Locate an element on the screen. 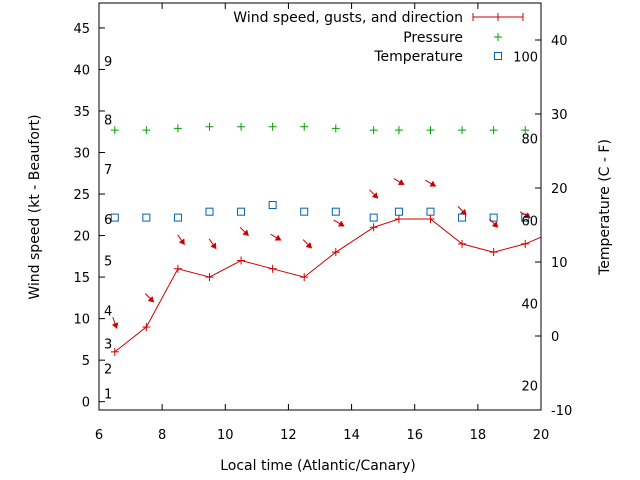 This screenshot has width=640, height=480. x-tick-label: 18 is located at coordinates (478, 435).